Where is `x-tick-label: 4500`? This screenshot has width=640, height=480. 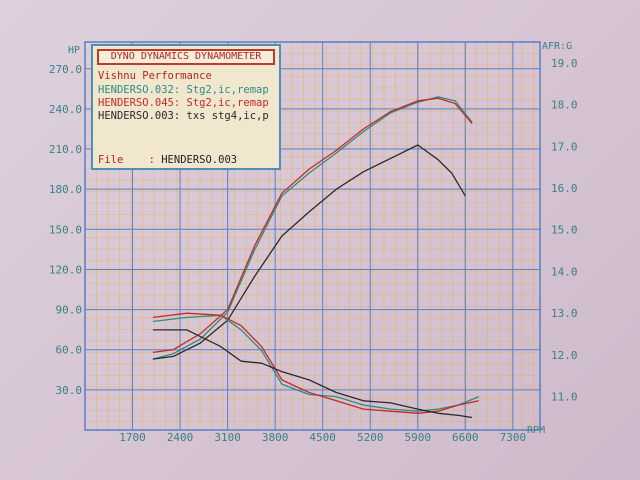 x-tick-label: 4500 is located at coordinates (322, 437).